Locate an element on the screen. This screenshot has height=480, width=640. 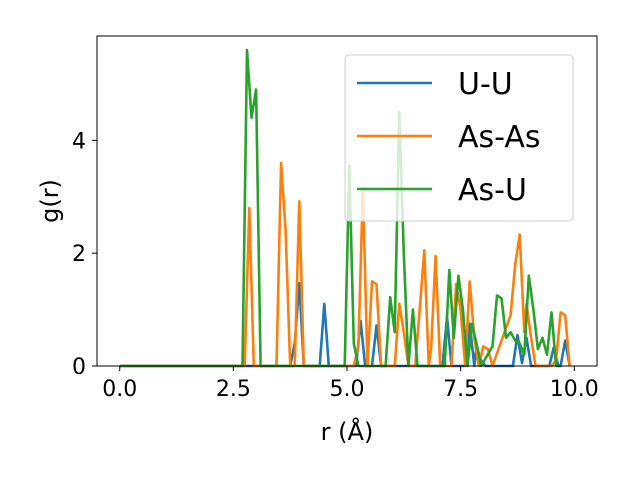
legend-label: As-U is located at coordinates (492, 190).